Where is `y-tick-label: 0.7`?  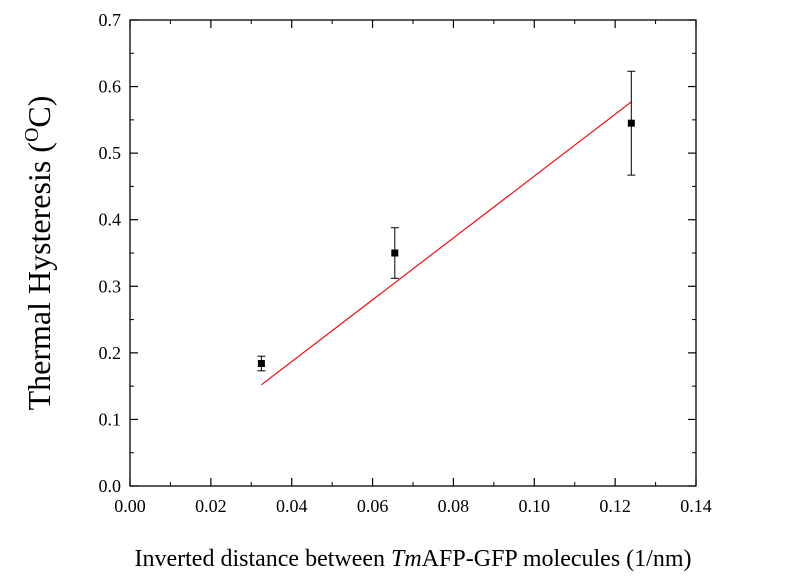 y-tick-label: 0.7 is located at coordinates (110, 20).